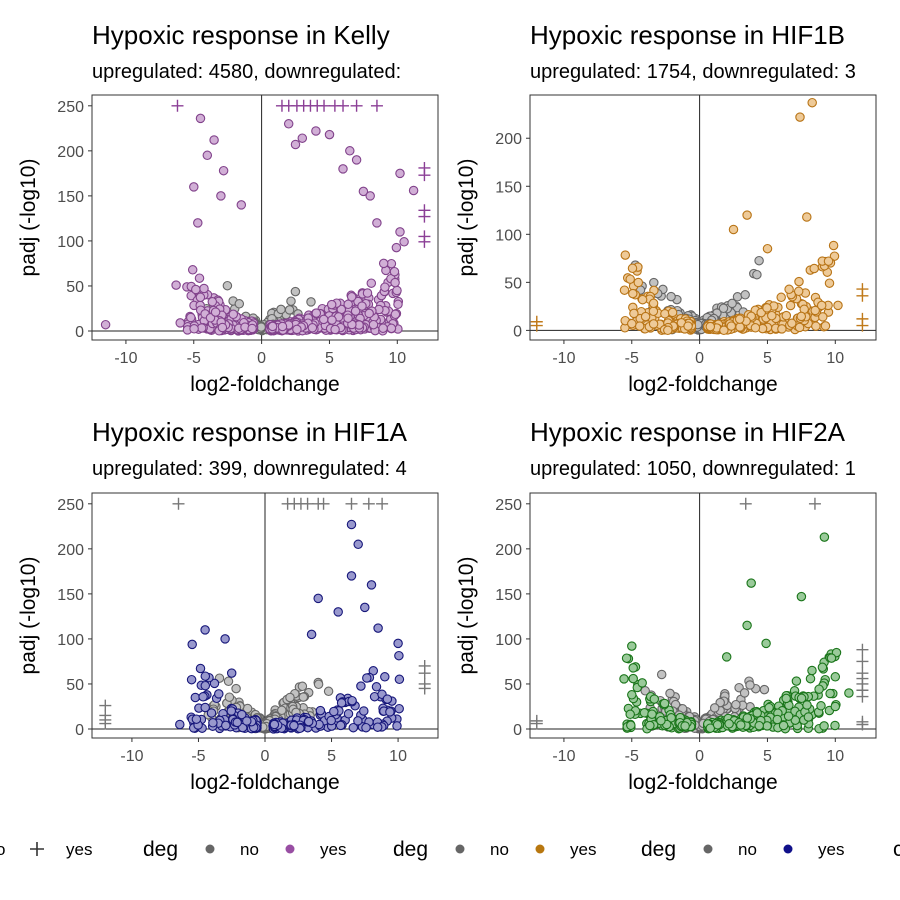  I want to click on chart-title: Hypoxic response in HIF1A, so click(250, 432).